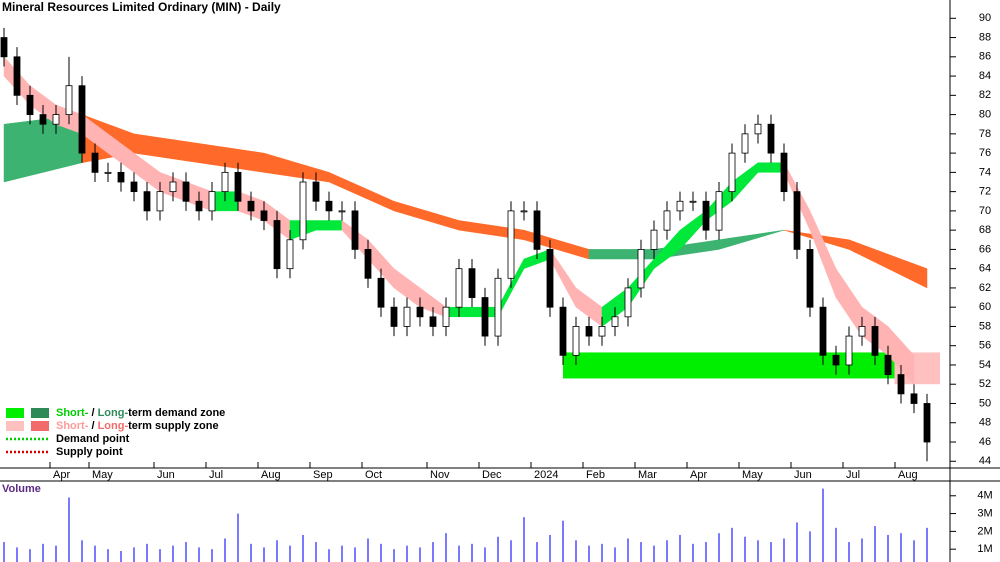 The width and height of the screenshot is (1000, 562). What do you see at coordinates (92, 426) in the screenshot?
I see `legend-text: /` at bounding box center [92, 426].